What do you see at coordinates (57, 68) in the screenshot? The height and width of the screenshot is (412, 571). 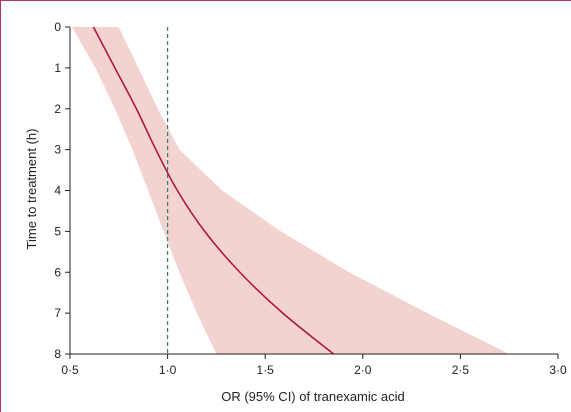 I see `y-tick-label: 1` at bounding box center [57, 68].